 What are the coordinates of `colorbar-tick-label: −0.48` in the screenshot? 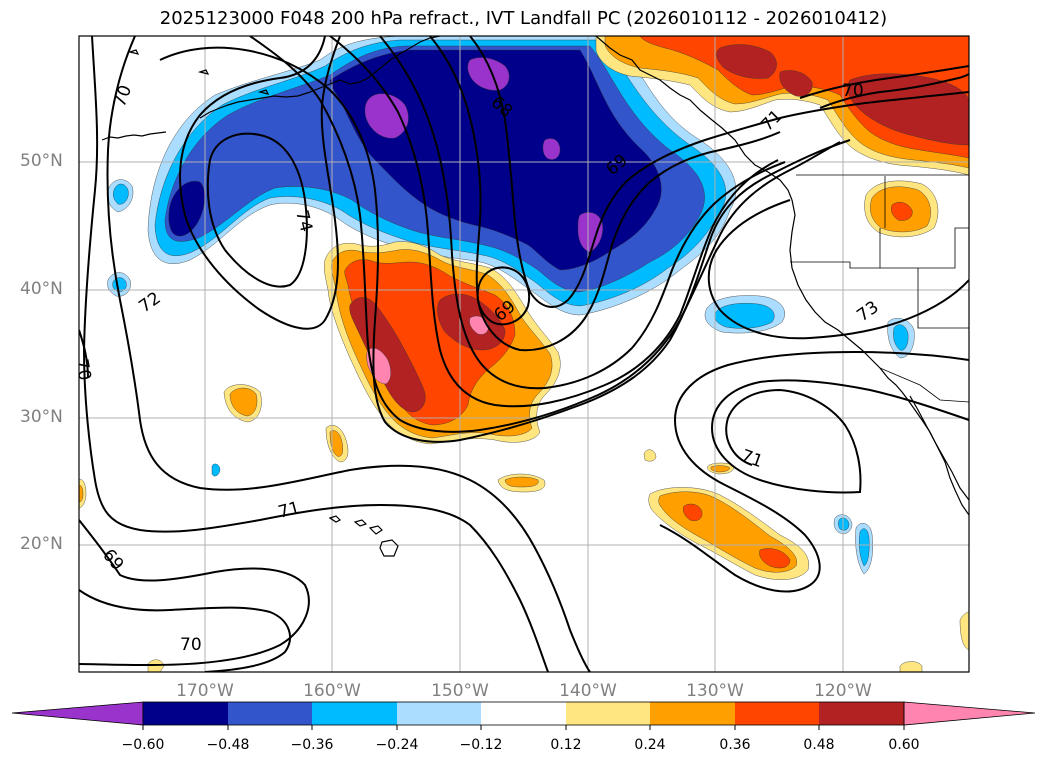 It's located at (228, 745).